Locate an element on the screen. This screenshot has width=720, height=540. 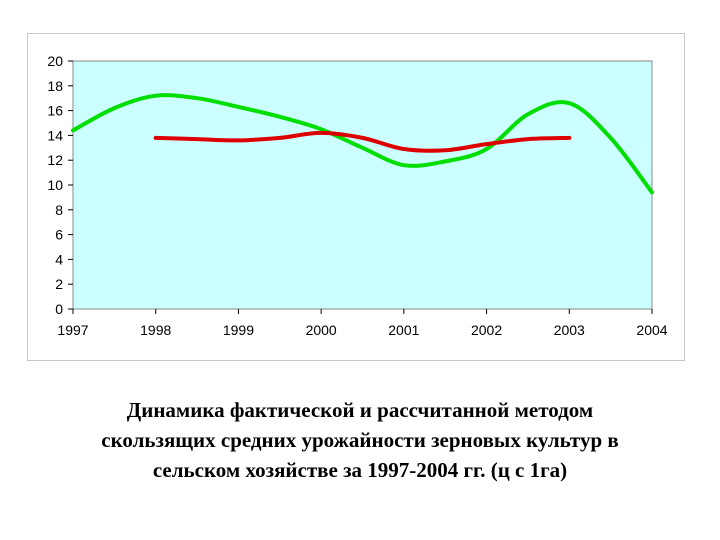
y-tick-label: 6 is located at coordinates (59, 235).